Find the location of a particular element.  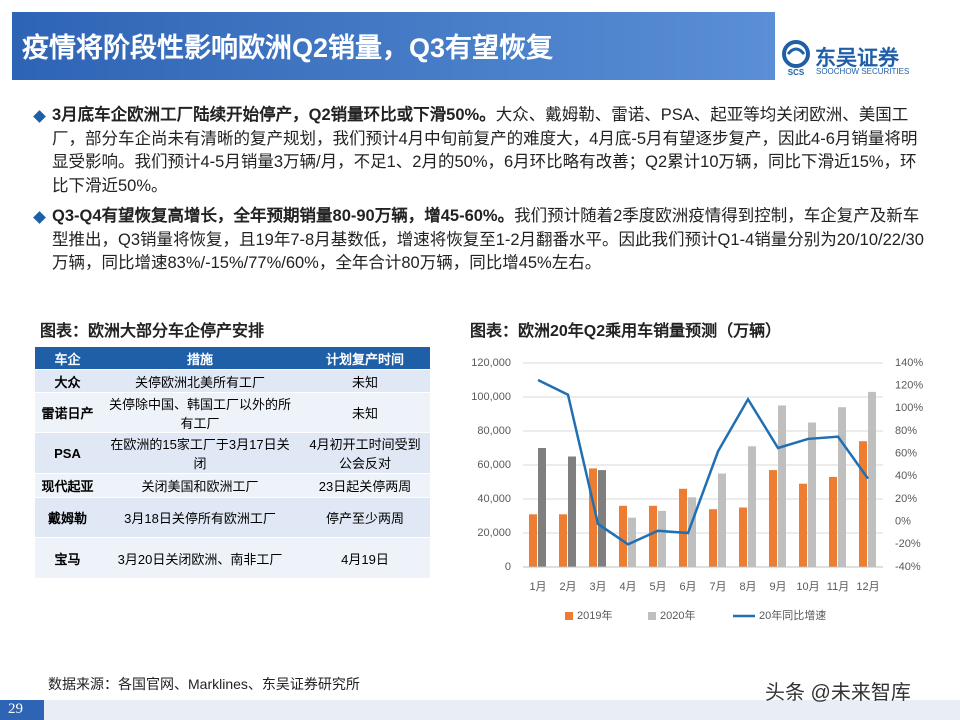

table-cell: 3月20日关闭欧洲、南非工厂 is located at coordinates (200, 558).